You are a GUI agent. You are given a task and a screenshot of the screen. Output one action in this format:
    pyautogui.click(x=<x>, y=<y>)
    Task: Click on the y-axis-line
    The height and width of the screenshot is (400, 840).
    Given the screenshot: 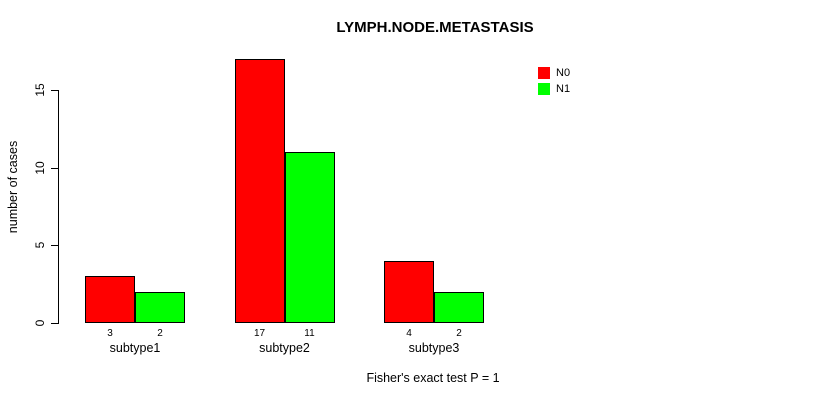 What is the action you would take?
    pyautogui.click(x=58, y=207)
    